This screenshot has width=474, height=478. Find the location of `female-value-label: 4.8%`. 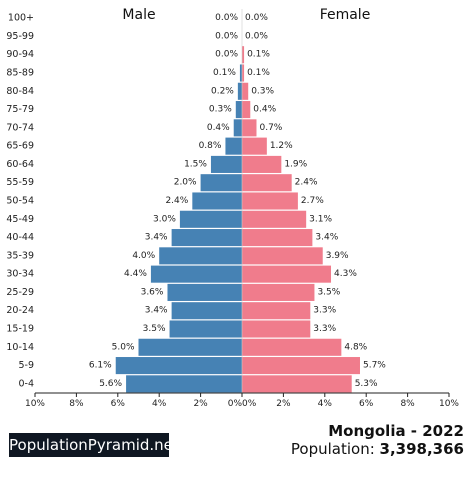

female-value-label: 4.8% is located at coordinates (355, 347).